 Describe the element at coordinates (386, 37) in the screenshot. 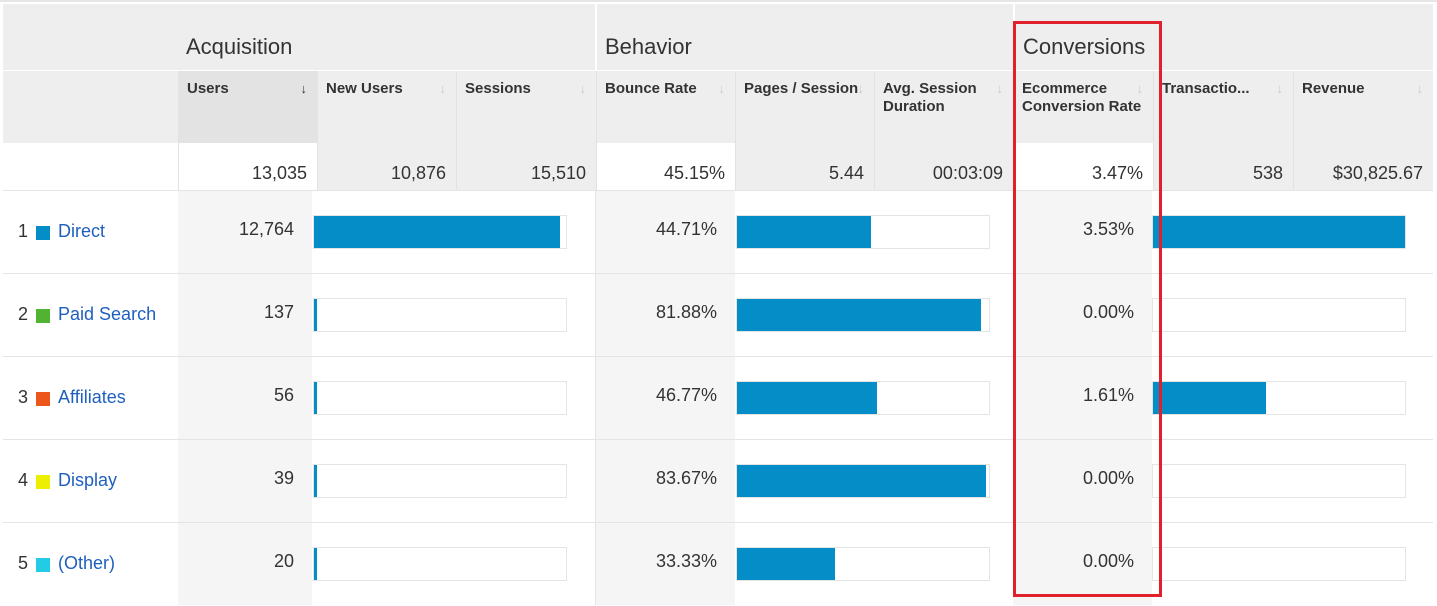

I see `group-acquisition: Acquisition` at that location.